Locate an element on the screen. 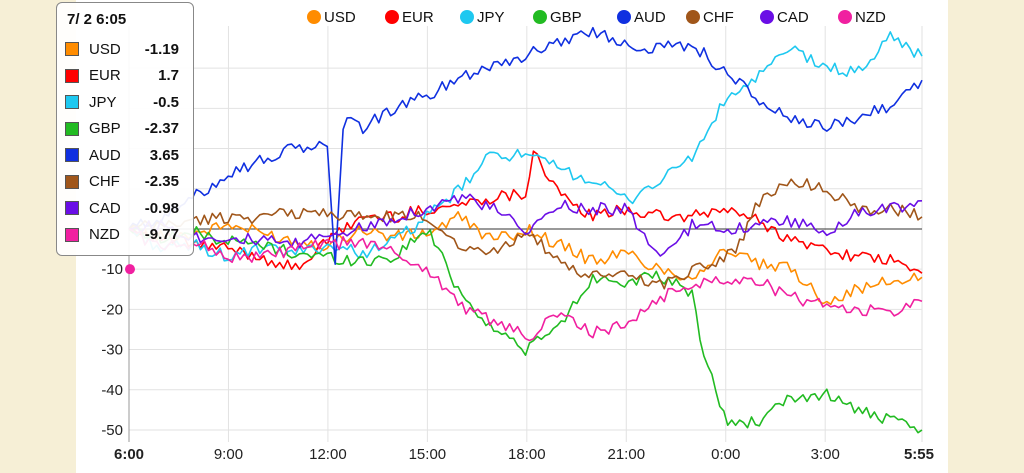 Image resolution: width=1024 pixels, height=473 pixels. legend-marker-nzd is located at coordinates (845, 17).